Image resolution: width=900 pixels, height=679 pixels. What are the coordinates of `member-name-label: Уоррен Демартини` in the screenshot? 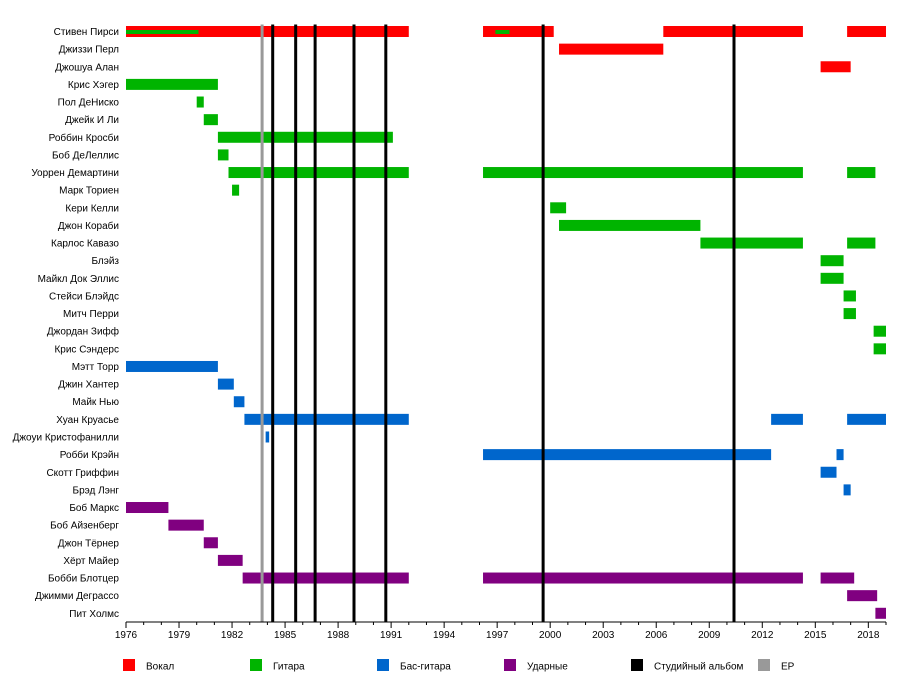 It's located at (75, 173).